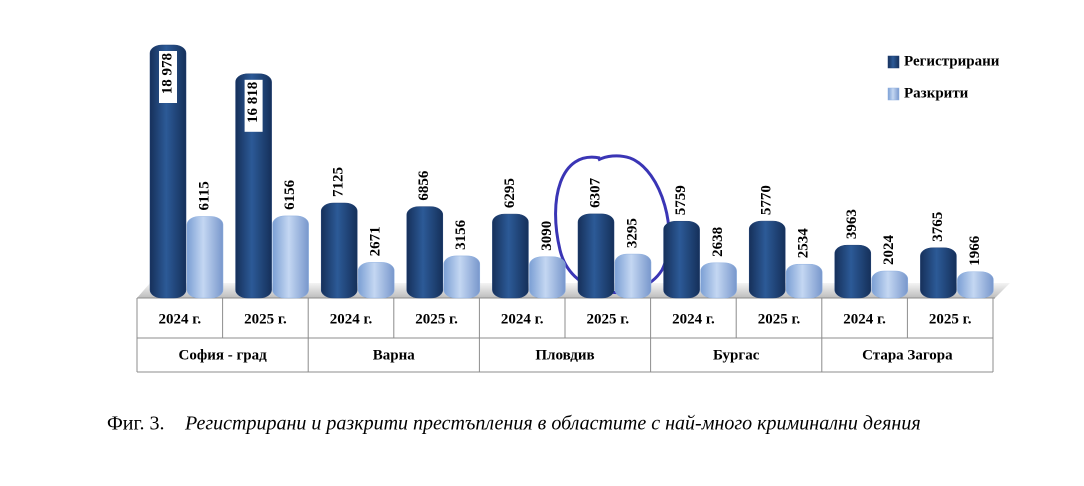 This screenshot has height=486, width=1084. What do you see at coordinates (736, 355) in the screenshot?
I see `group-label: Бургас` at bounding box center [736, 355].